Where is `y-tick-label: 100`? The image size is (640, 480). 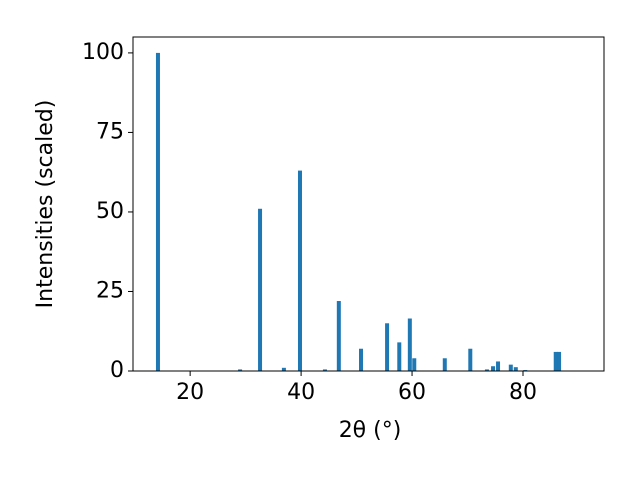 y-tick-label: 100 is located at coordinates (103, 52).